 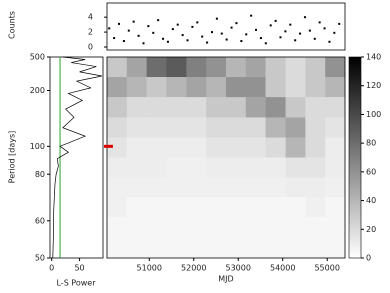 I want to click on counts-label: Counts, so click(x=12, y=25).